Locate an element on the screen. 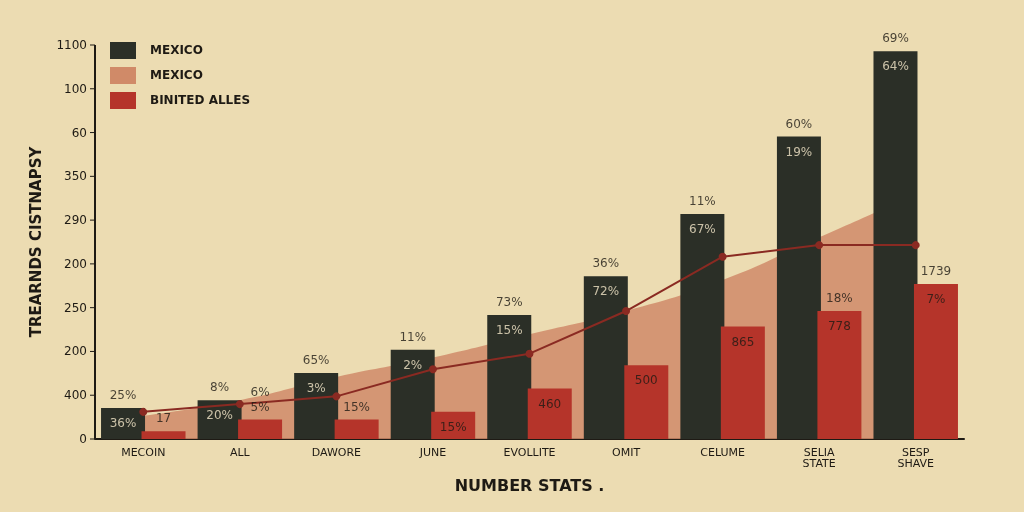 This screenshot has width=1024, height=512. annotation: 25% is located at coordinates (123, 394).